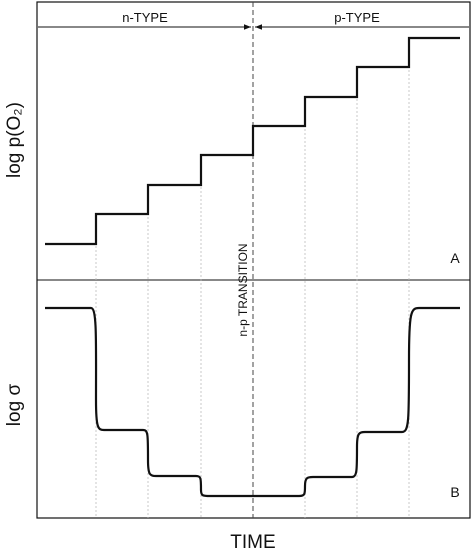 This screenshot has height=553, width=474. I want to click on panel-b-tag: B, so click(454, 492).